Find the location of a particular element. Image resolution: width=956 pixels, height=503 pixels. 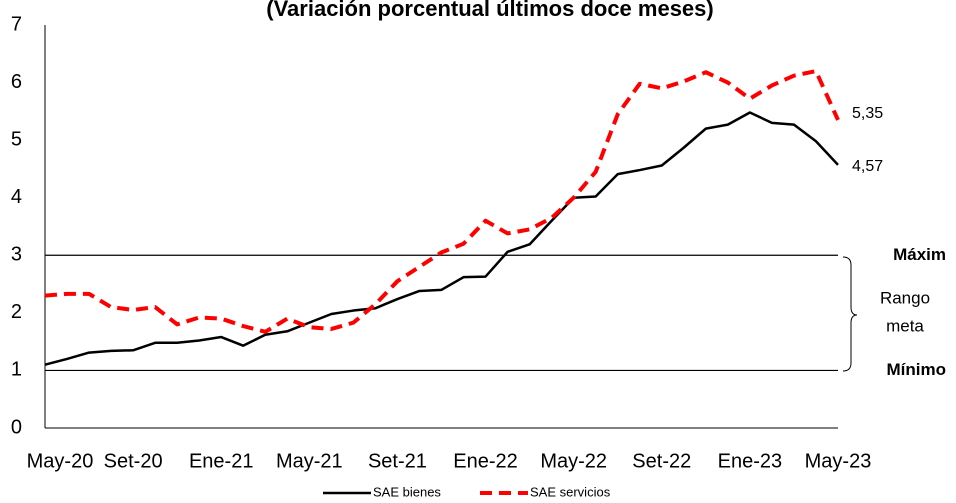

reference-label: Mínimo is located at coordinates (917, 369).